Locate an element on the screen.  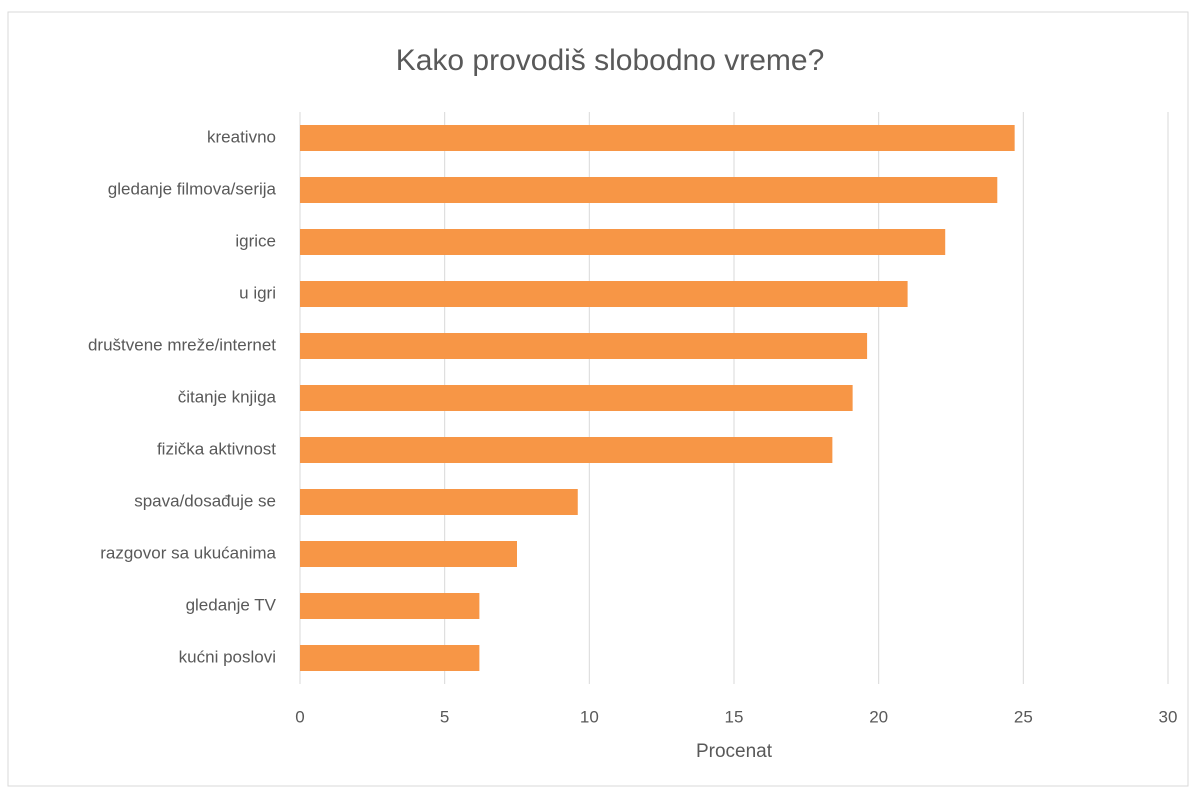
y-tick-label: čitanje knjiga is located at coordinates (227, 396).